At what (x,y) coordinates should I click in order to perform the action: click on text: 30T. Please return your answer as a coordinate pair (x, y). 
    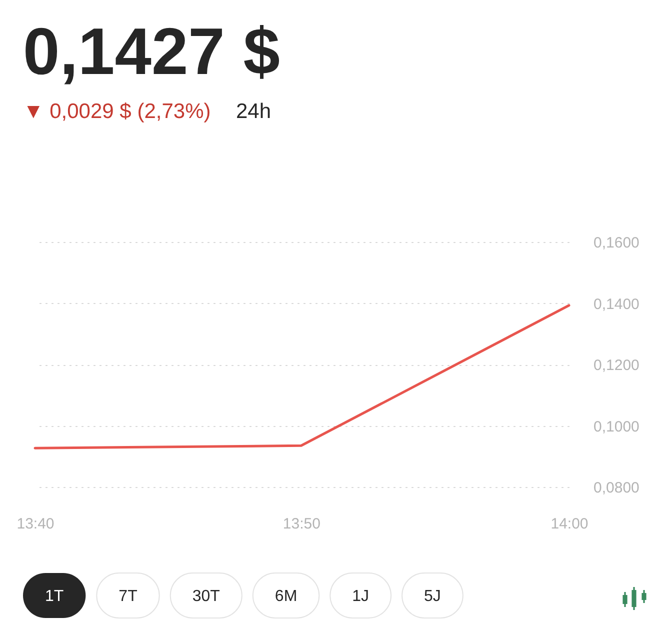
    Looking at the image, I should click on (206, 596).